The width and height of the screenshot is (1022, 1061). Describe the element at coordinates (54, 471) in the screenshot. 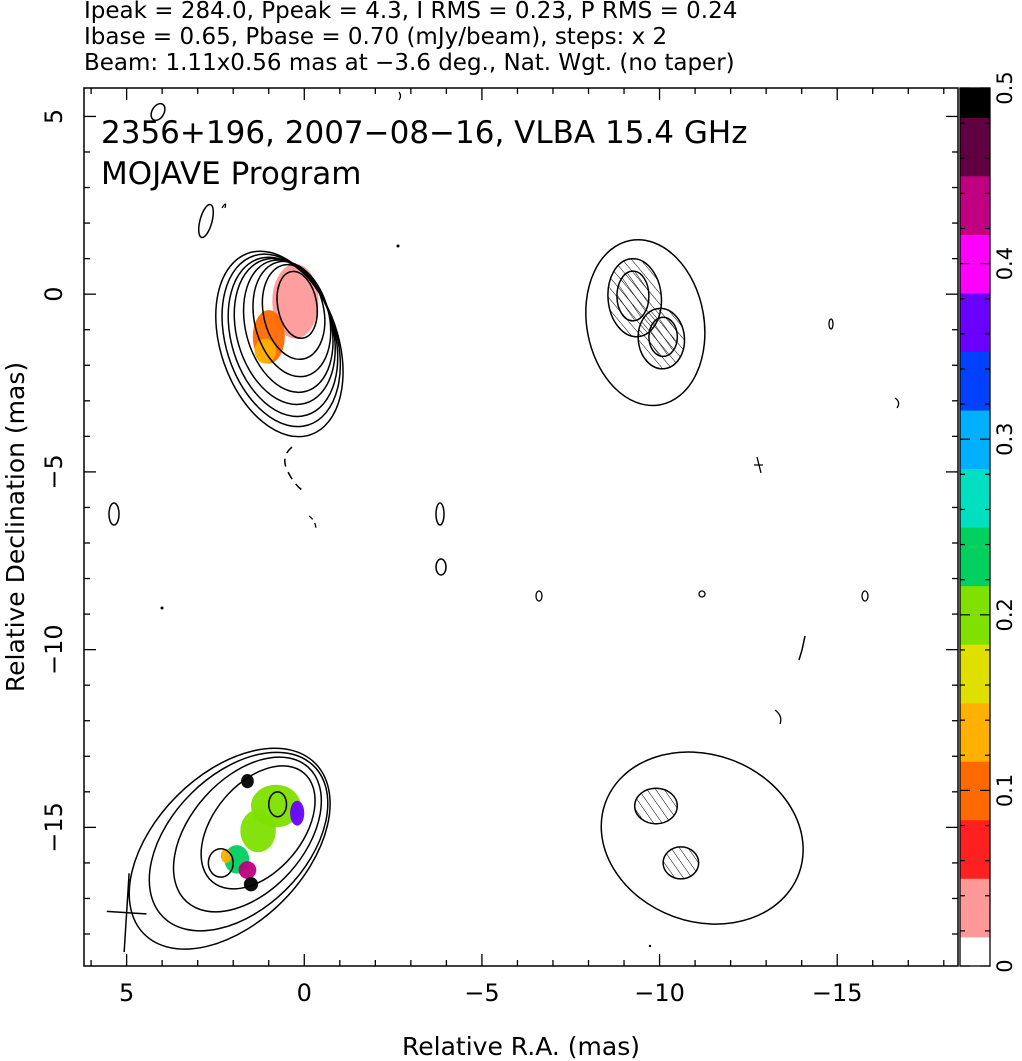

I see `y-tick-label: −5` at that location.